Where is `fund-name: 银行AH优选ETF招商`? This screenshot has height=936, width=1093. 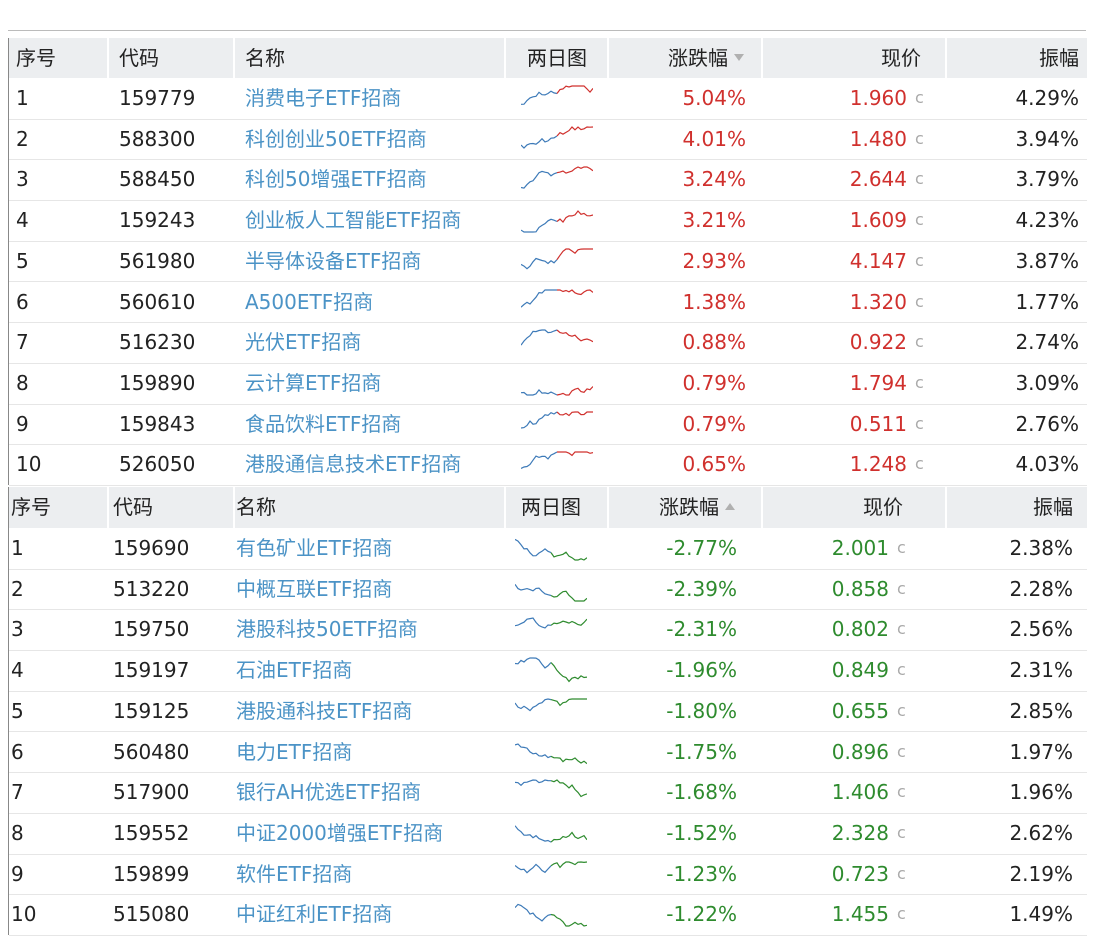
fund-name: 银行AH优选ETF招商 is located at coordinates (329, 792).